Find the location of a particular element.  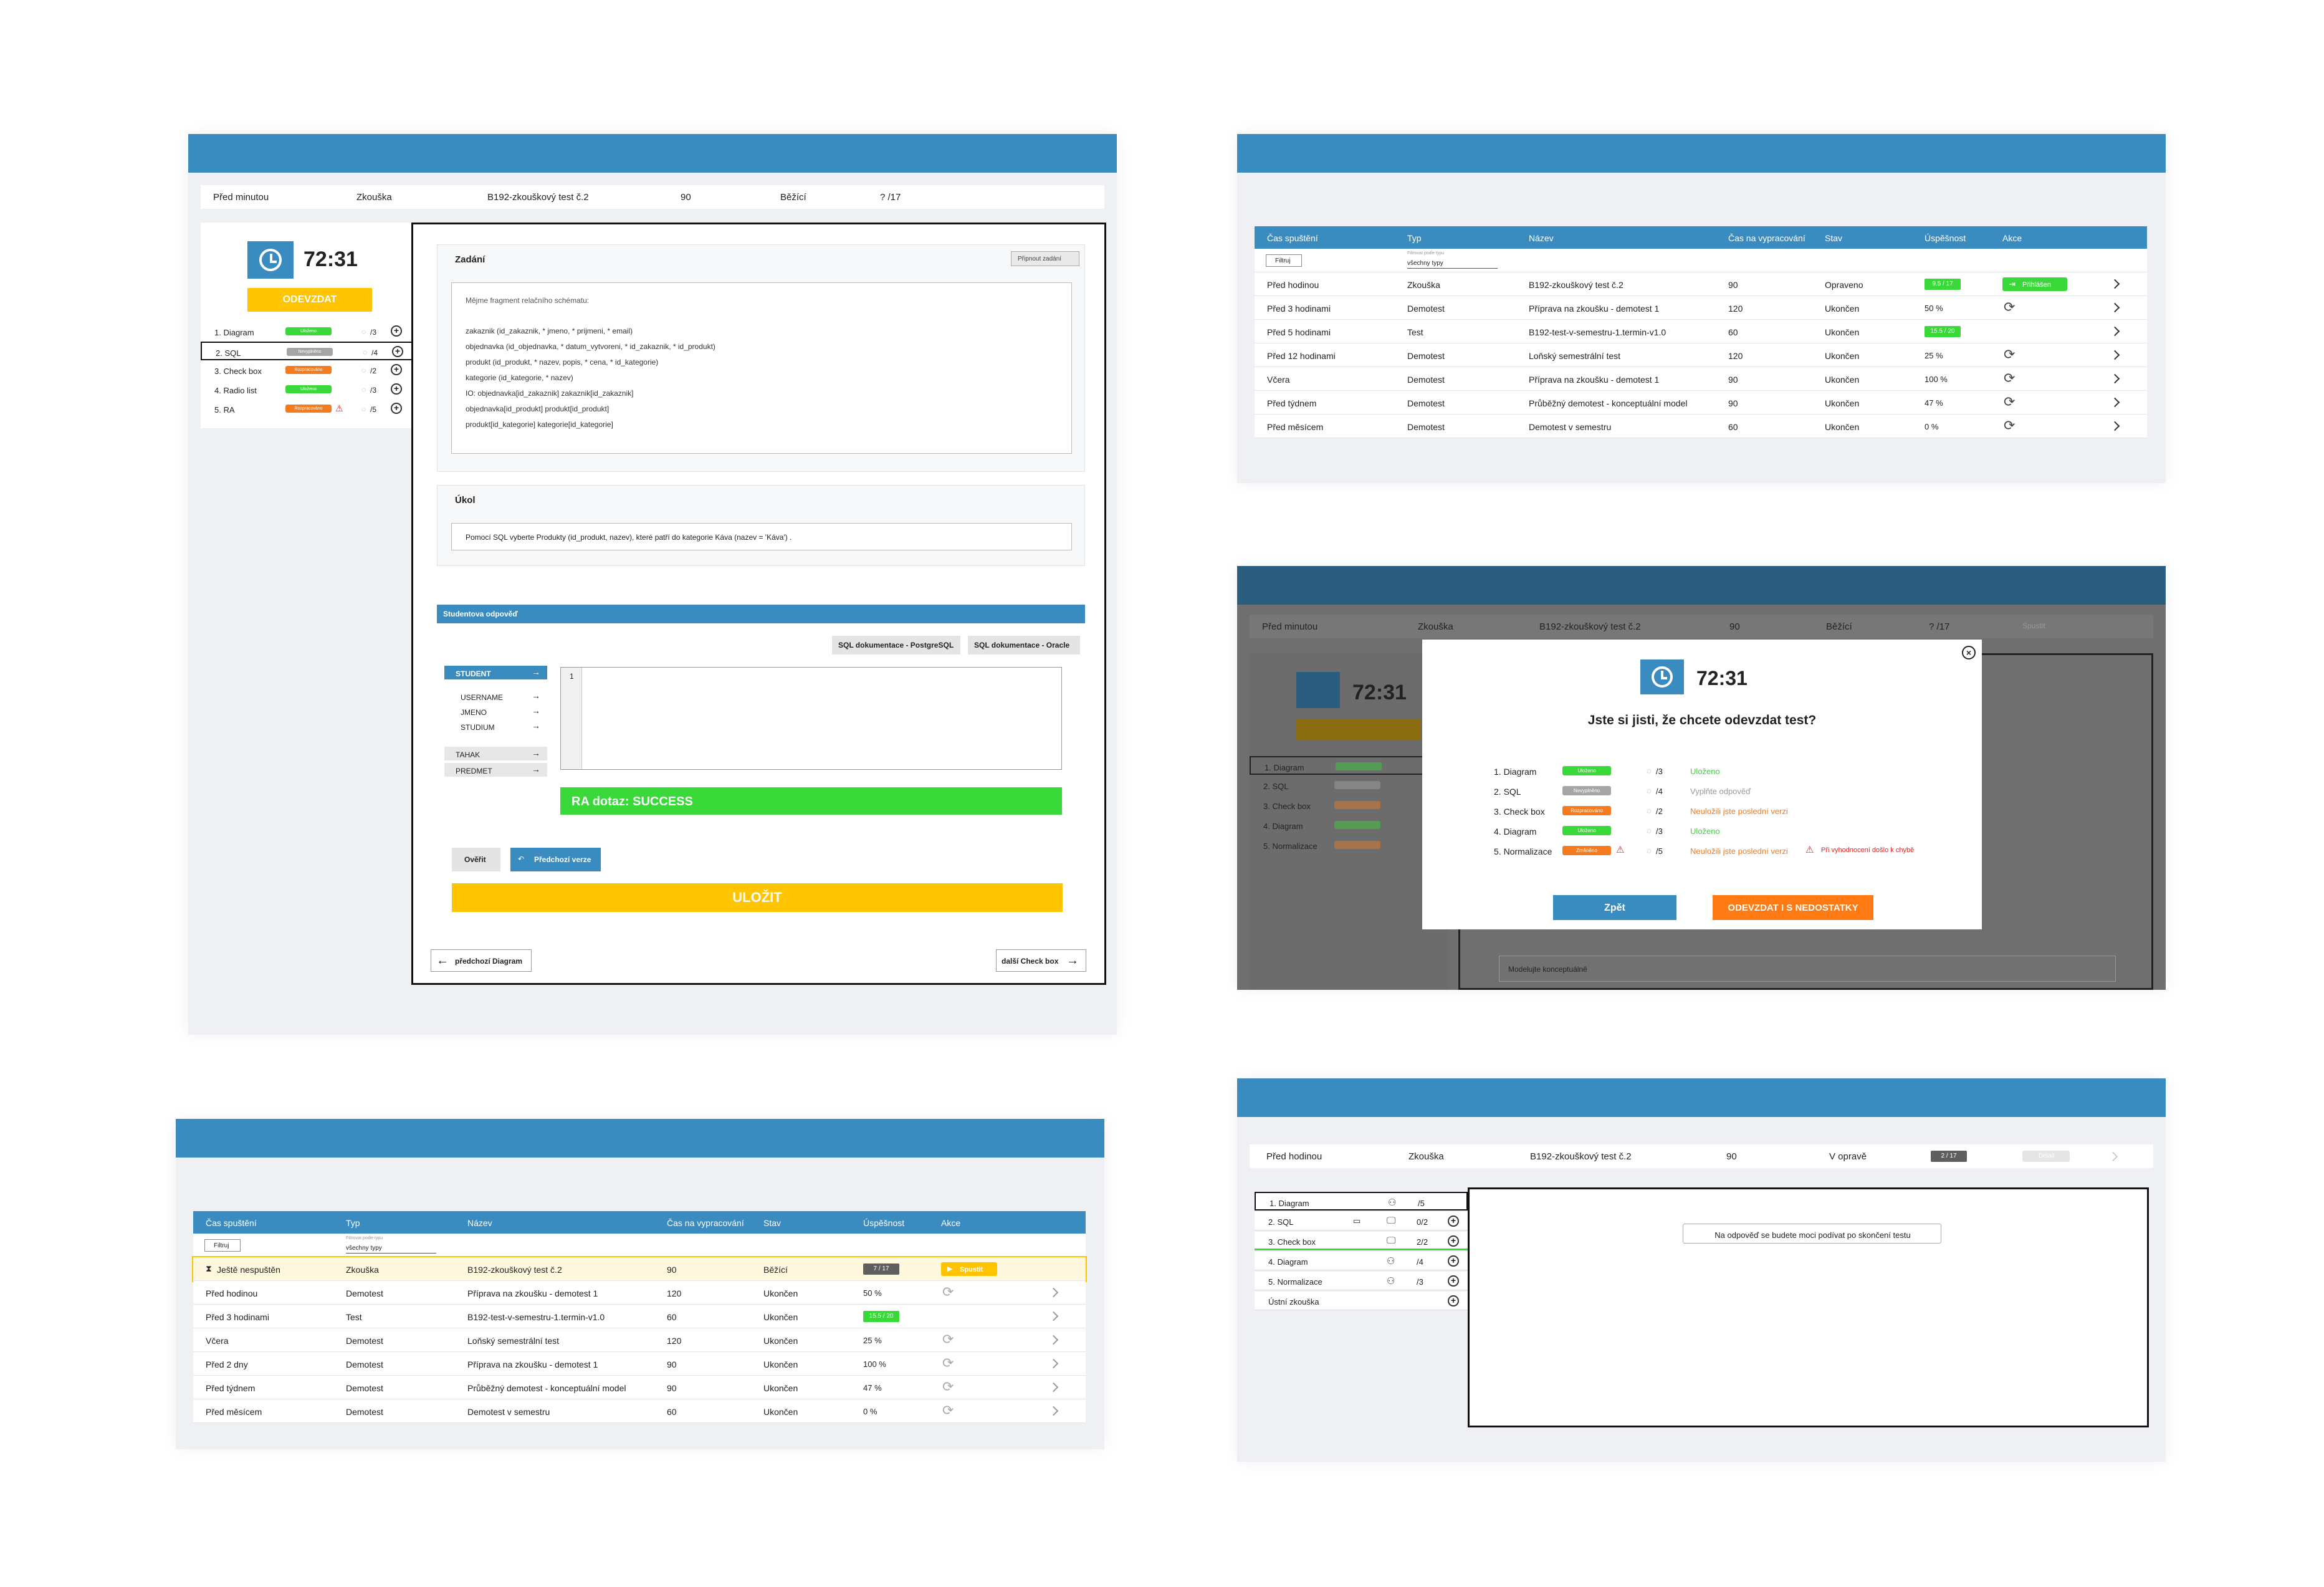

question-nav-item: 4. Radio list Uloženo ◌ /3 + is located at coordinates (307, 389).